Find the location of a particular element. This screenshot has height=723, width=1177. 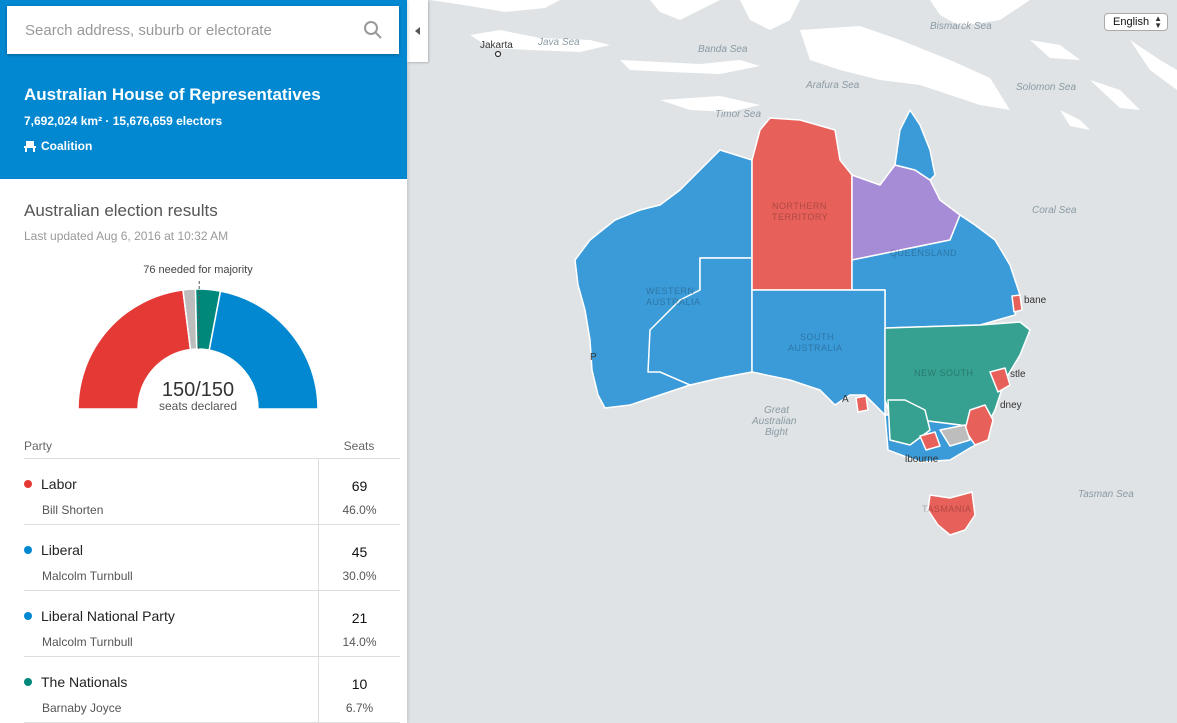

label-bismarck-sea: Bismarck Sea is located at coordinates (961, 26).